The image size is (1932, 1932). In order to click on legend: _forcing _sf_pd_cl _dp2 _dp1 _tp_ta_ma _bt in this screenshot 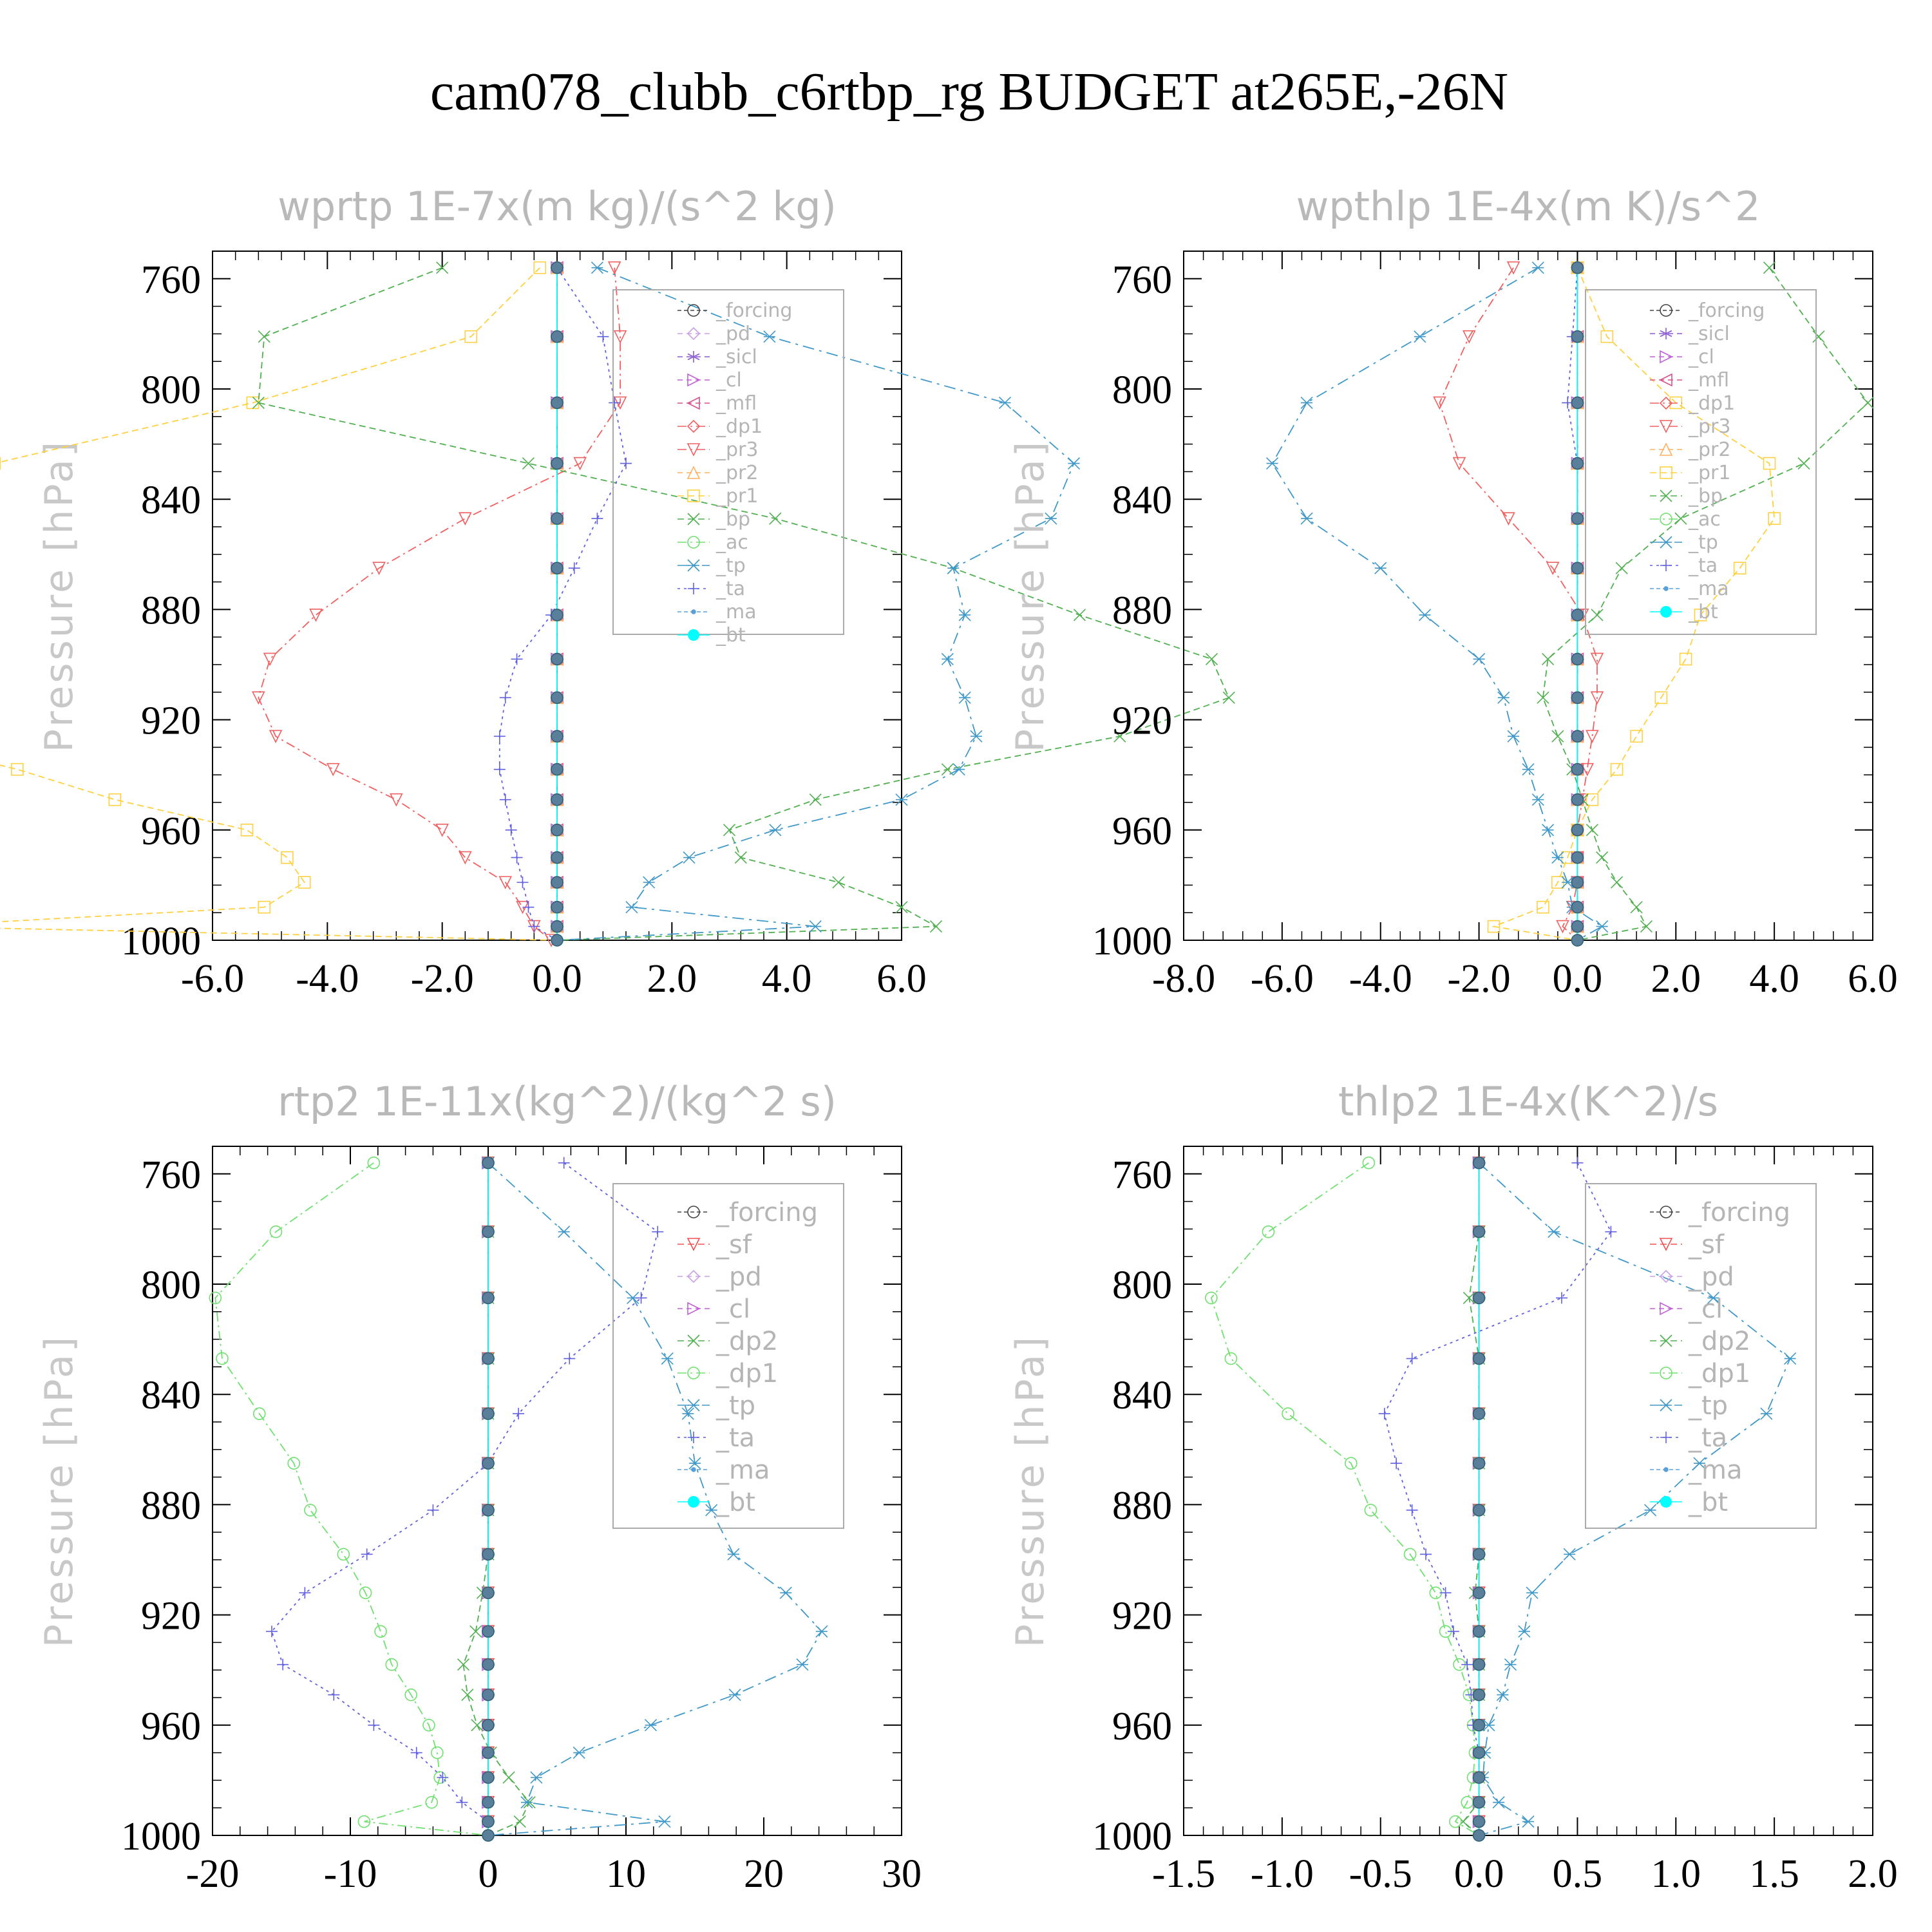, I will do `click(1701, 1356)`.